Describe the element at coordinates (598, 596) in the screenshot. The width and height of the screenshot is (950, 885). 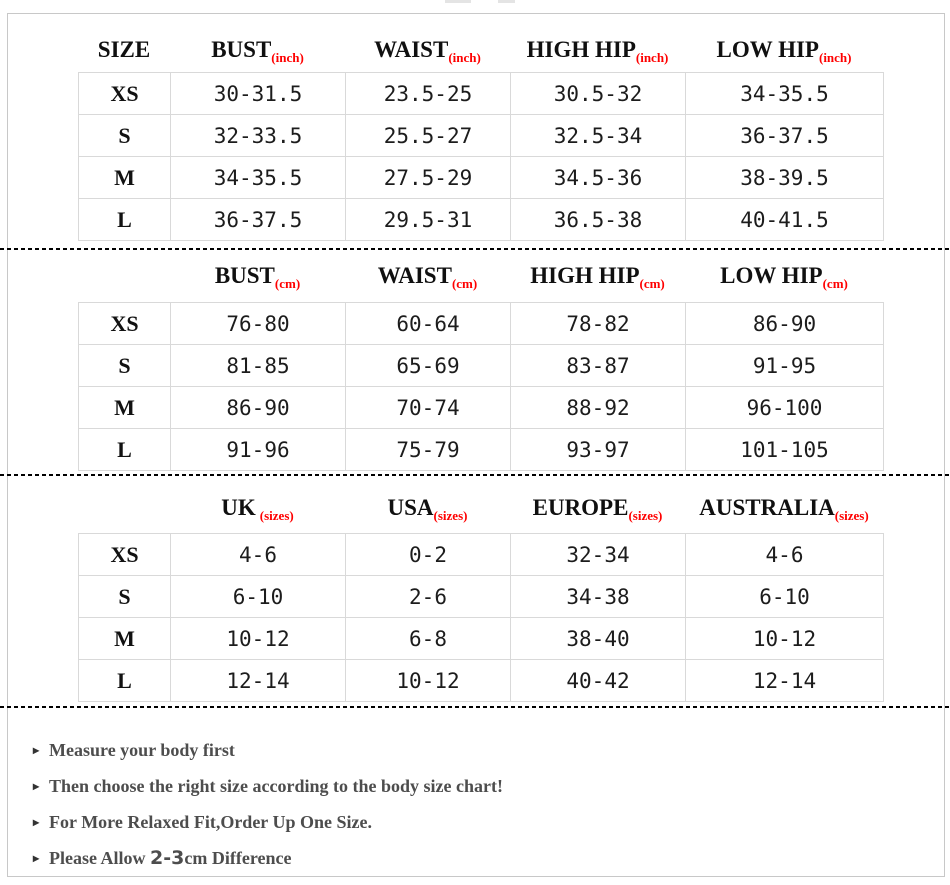
I see `value-cell: 34-38` at that location.